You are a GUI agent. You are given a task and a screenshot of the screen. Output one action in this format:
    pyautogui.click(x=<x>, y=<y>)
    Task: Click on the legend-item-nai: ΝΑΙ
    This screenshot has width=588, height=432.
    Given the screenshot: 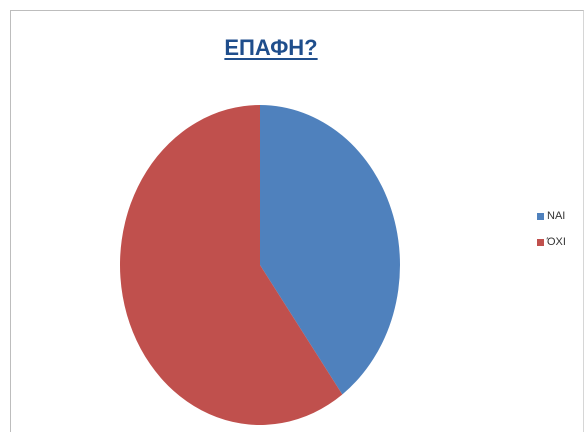 What is the action you would take?
    pyautogui.click(x=551, y=216)
    